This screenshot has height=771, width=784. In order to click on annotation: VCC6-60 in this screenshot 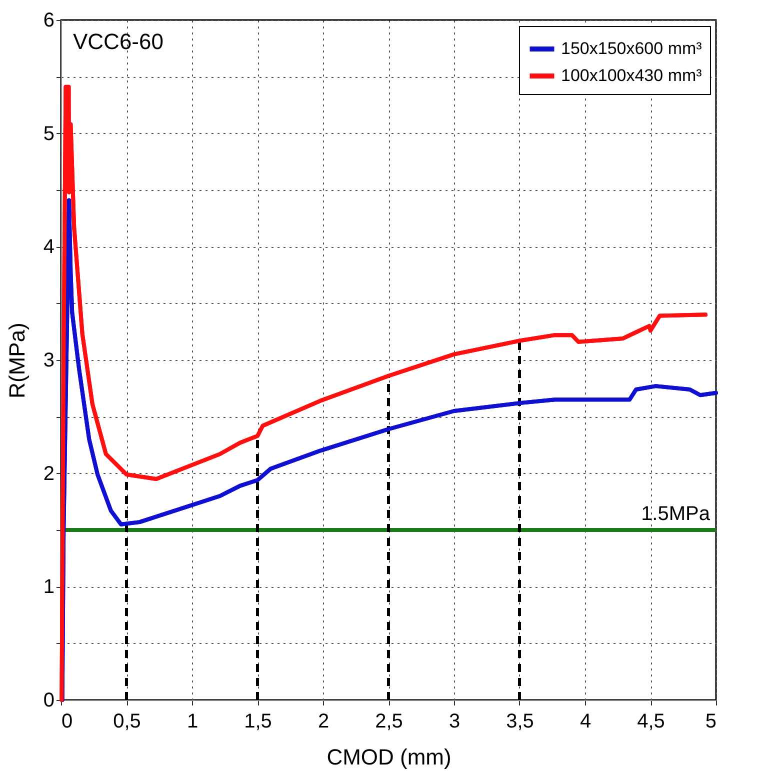, I will do `click(118, 41)`.